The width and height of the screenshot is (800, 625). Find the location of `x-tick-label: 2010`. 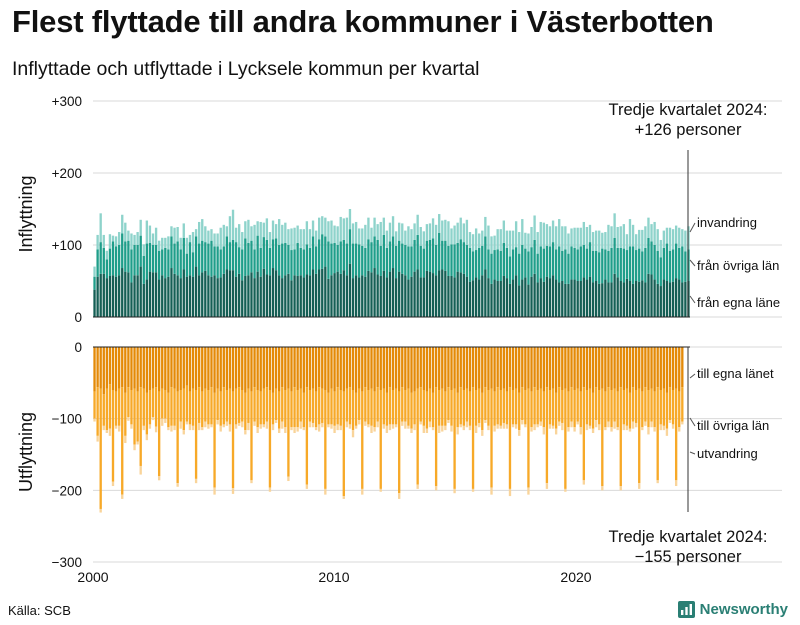

x-tick-label: 2010 is located at coordinates (333, 577).